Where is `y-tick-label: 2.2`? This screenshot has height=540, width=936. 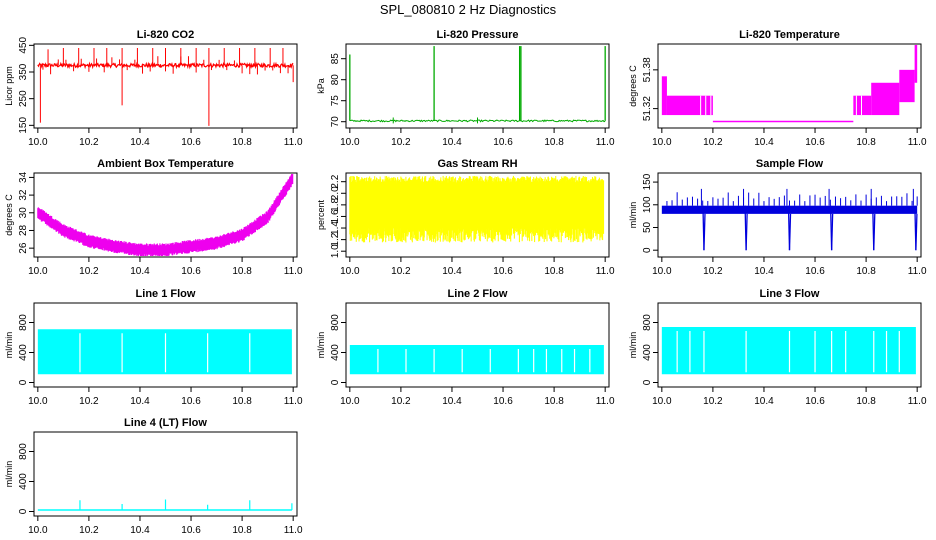
y-tick-label: 2.2 is located at coordinates (335, 181).